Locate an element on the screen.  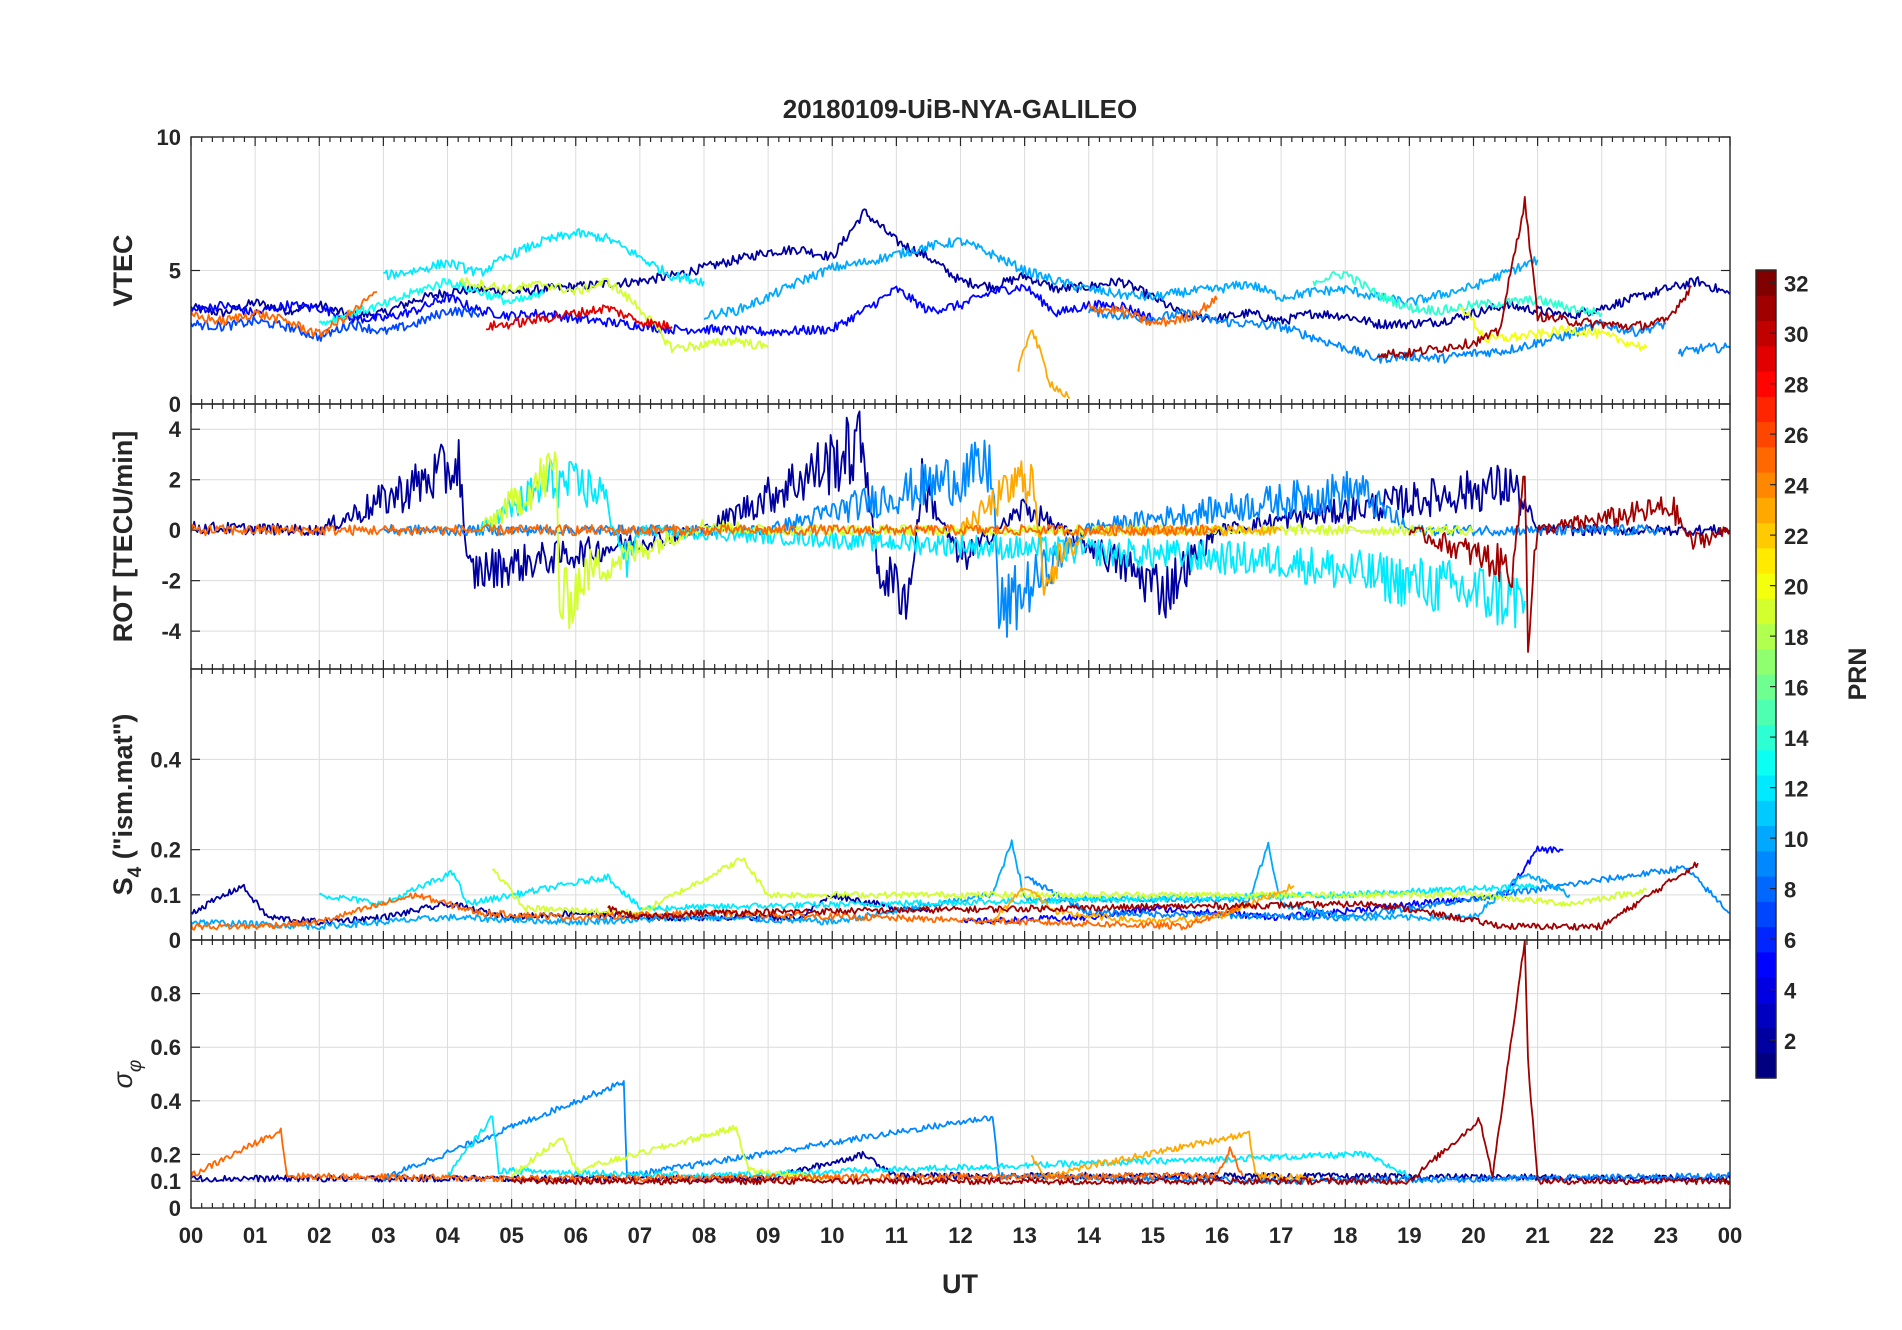
y-axis-label-rest: ("ism.mat") is located at coordinates (123, 790).